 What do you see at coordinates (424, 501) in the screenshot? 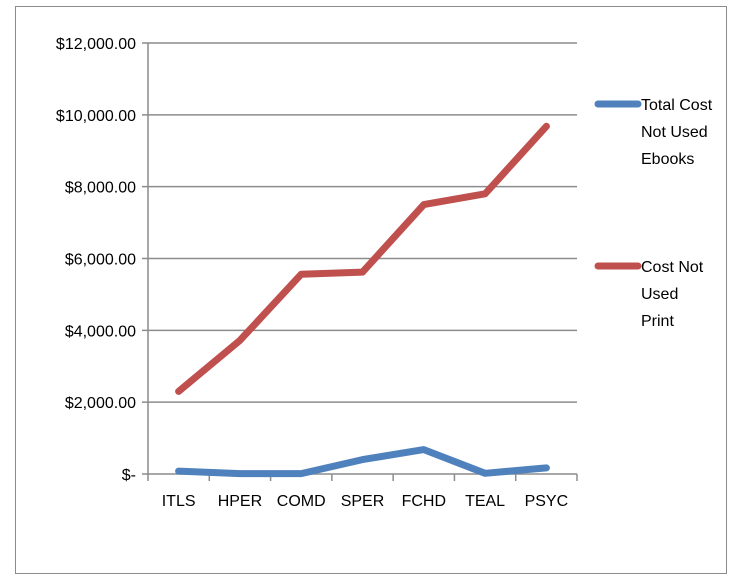
I see `x-tick-label: FCHD` at bounding box center [424, 501].